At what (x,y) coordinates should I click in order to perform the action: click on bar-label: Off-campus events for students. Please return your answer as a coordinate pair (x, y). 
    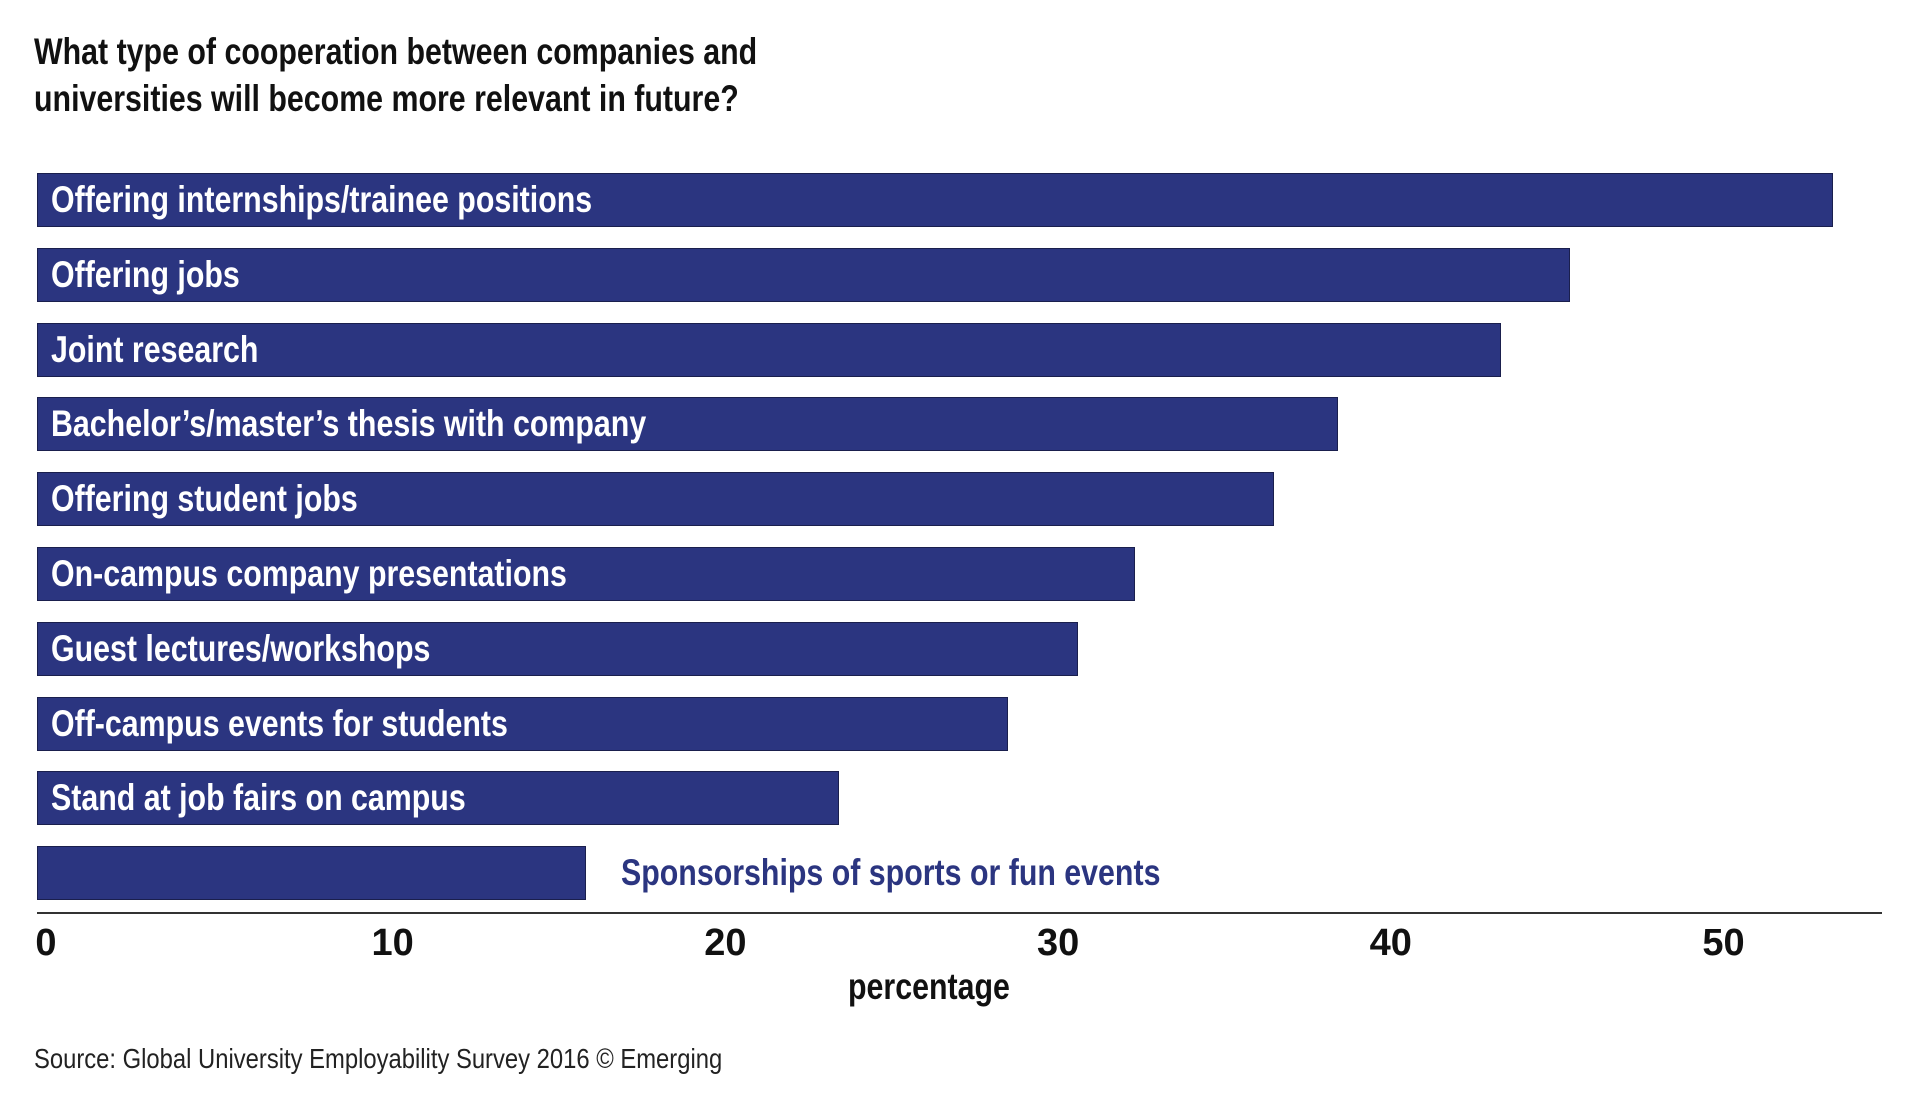
    Looking at the image, I should click on (279, 723).